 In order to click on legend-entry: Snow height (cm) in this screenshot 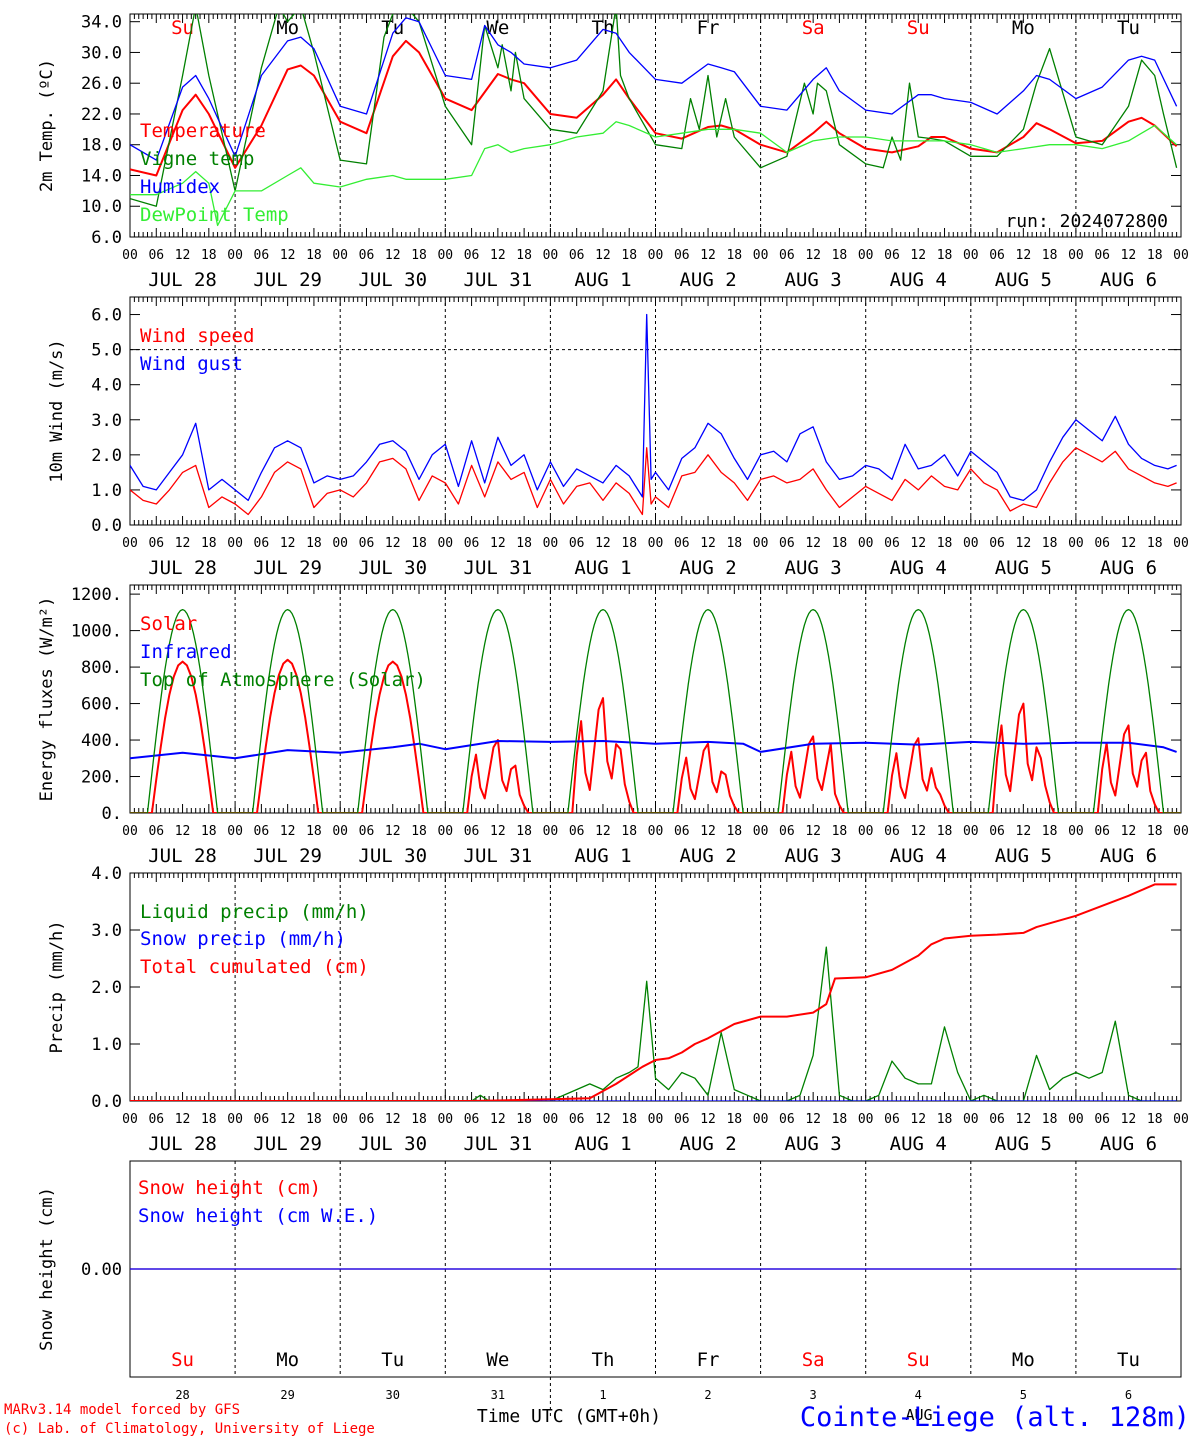, I will do `click(229, 1188)`.